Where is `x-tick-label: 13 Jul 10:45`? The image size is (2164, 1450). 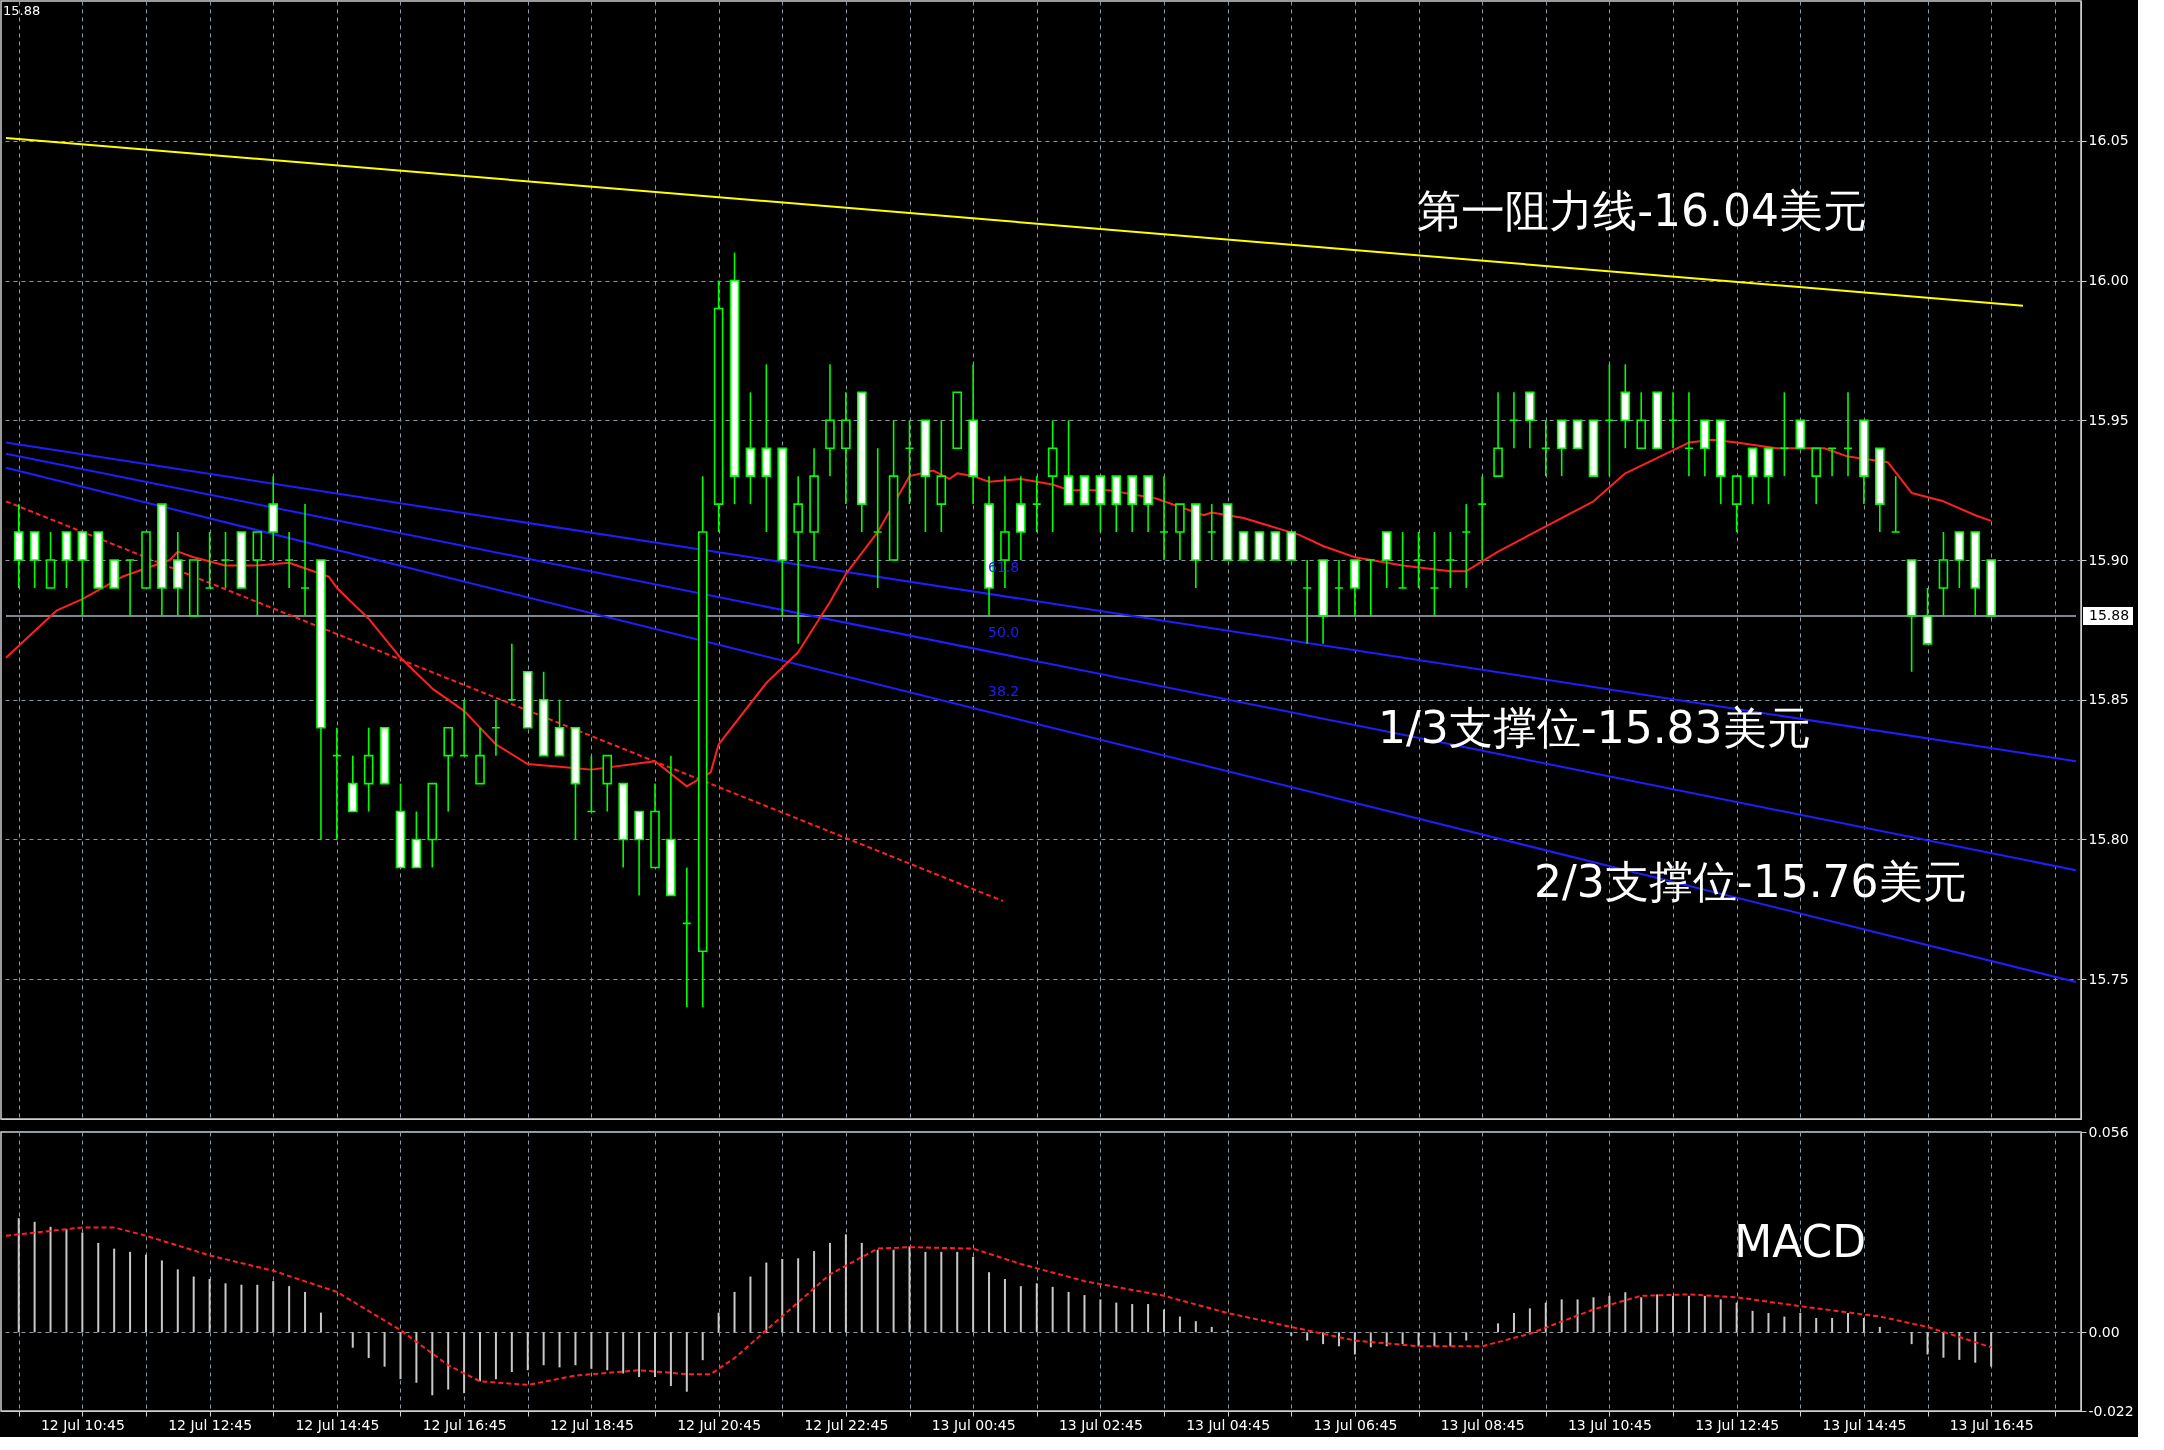 x-tick-label: 13 Jul 10:45 is located at coordinates (1609, 1424).